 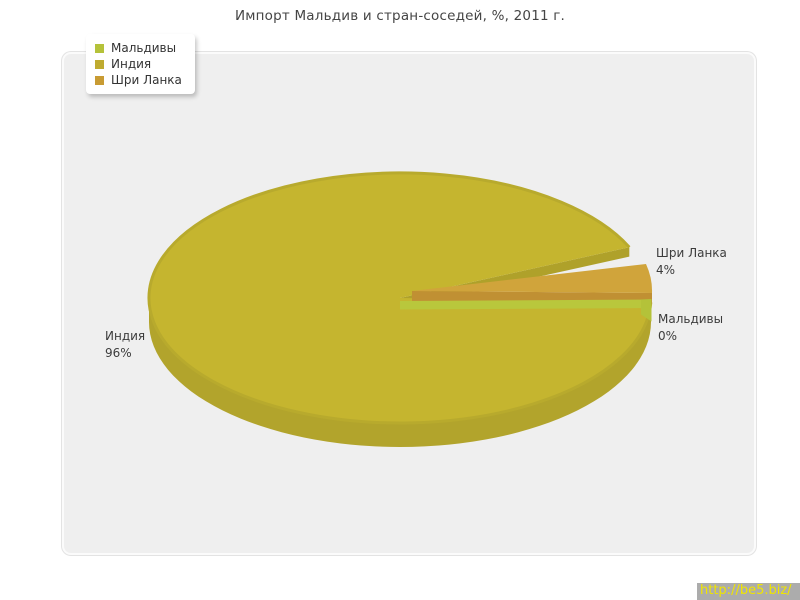 I want to click on chart-legend: Мальдивы Индия Шри Ланка, so click(x=140, y=64).